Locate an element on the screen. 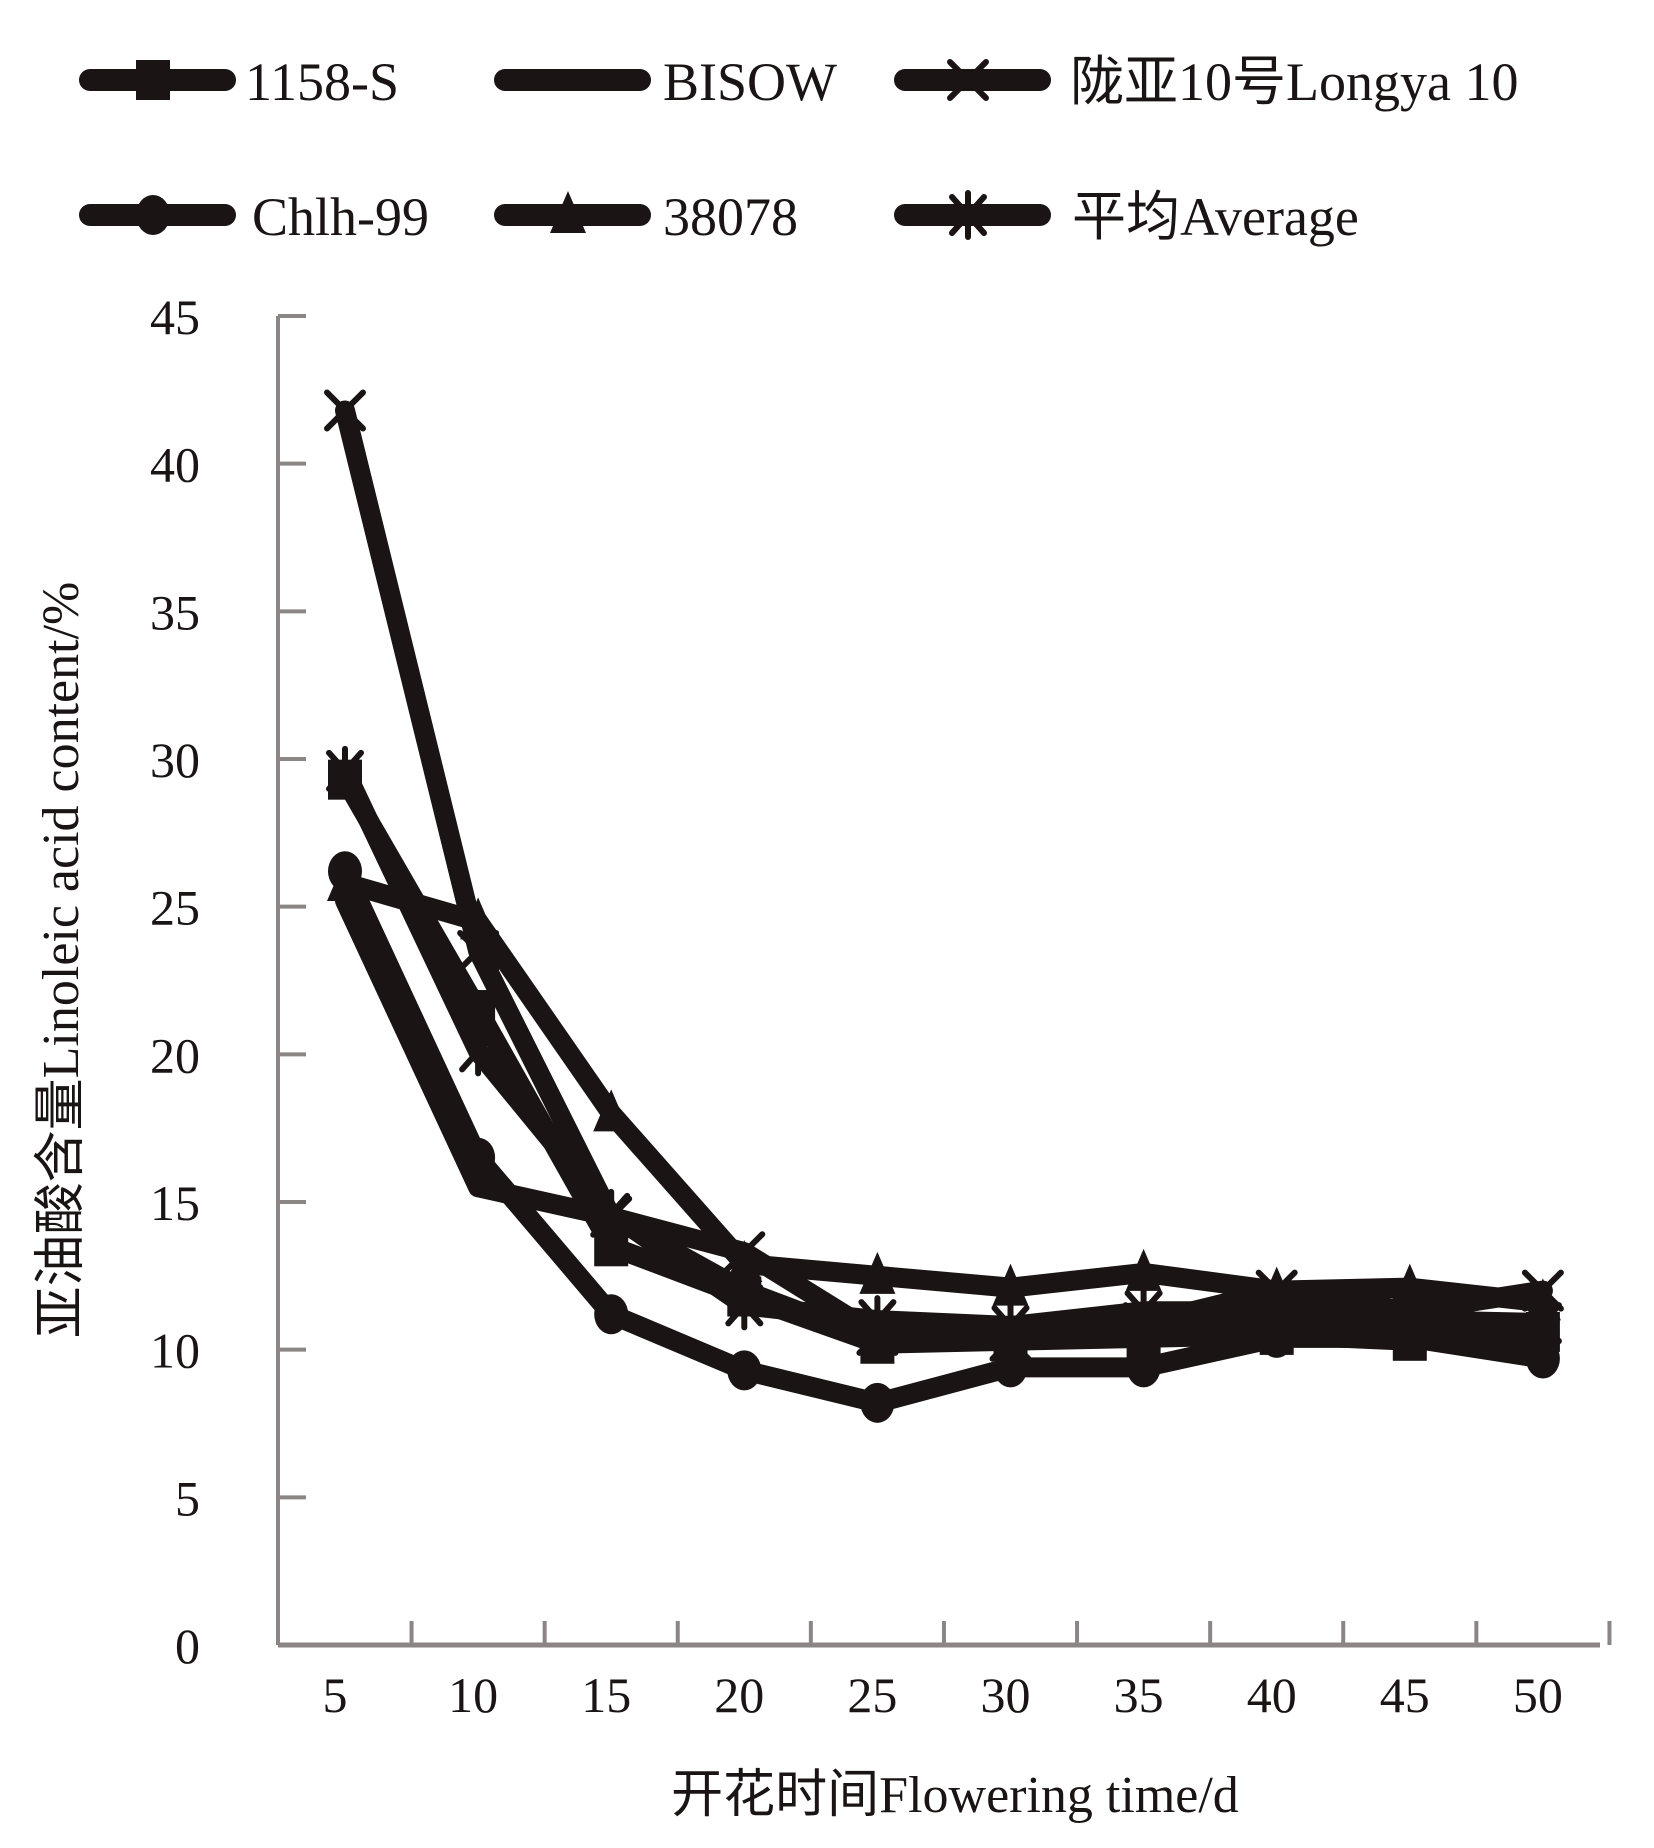  legend-item: 陇亚10号Longya 10 is located at coordinates (1206, 82).